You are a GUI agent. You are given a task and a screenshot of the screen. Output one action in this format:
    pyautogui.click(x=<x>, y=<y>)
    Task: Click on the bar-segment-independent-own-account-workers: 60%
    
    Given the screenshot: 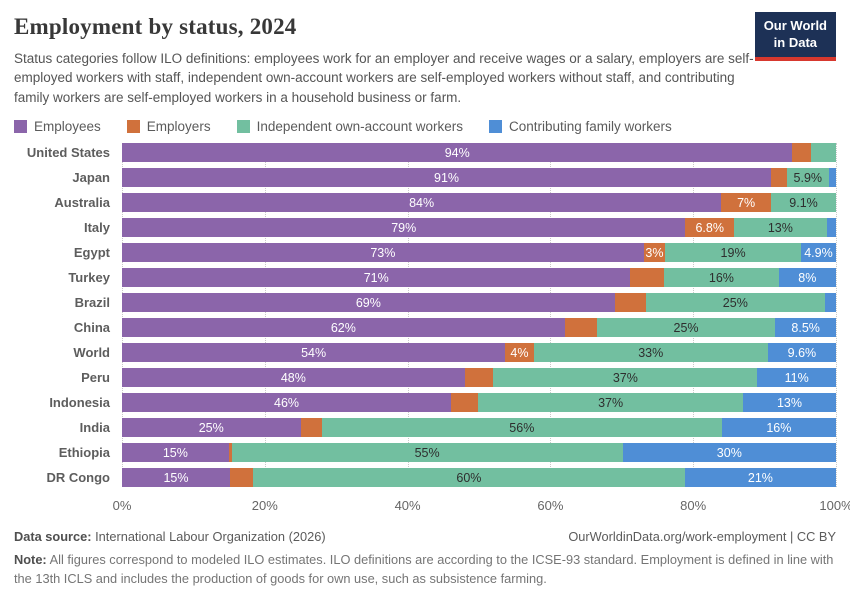 What is the action you would take?
    pyautogui.click(x=468, y=478)
    